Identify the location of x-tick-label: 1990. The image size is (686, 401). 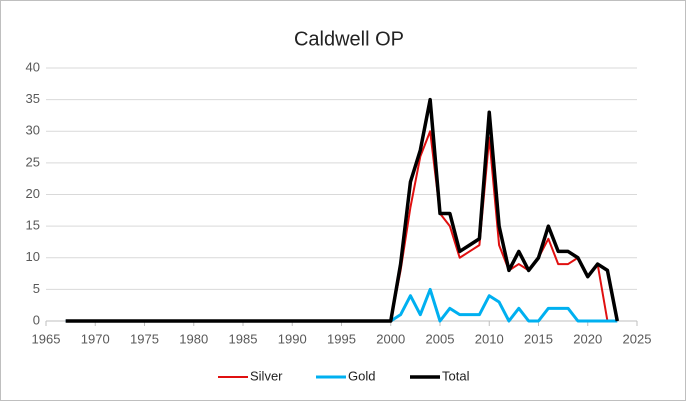
(292, 338).